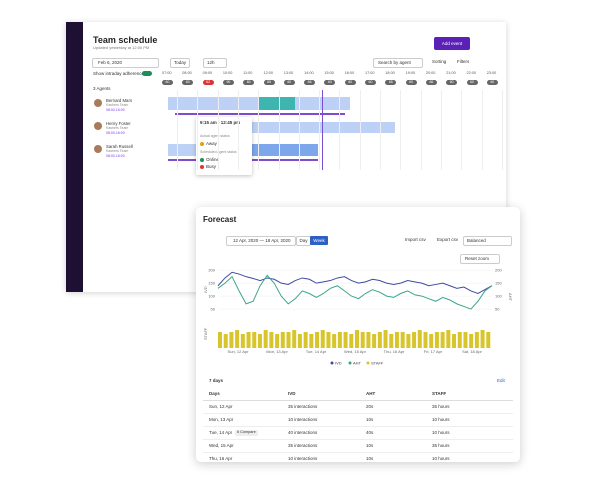 This screenshot has height=486, width=600. What do you see at coordinates (214, 393) in the screenshot?
I see `table-header: Days` at bounding box center [214, 393].